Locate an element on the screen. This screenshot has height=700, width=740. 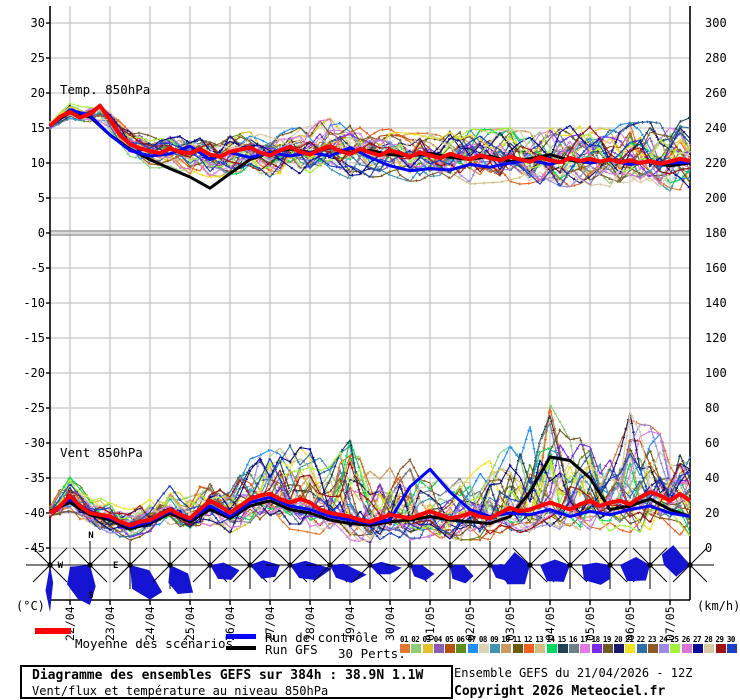
right-tick-label: 60 is located at coordinates (712, 443).